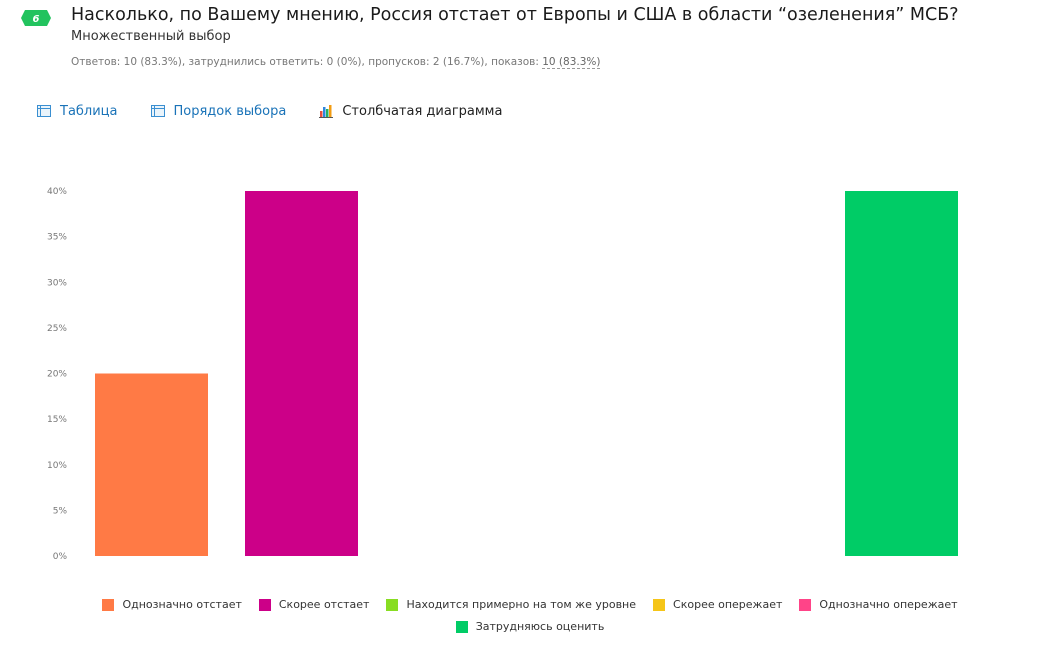  Describe the element at coordinates (326, 111) in the screenshot. I see `bar-chart-icon` at that location.